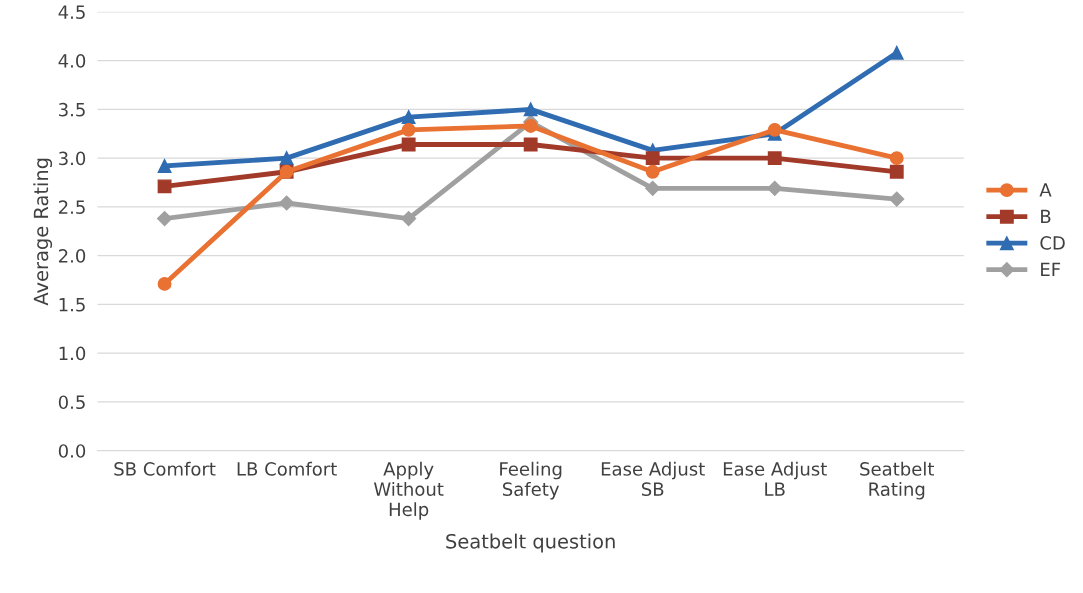 This screenshot has height=593, width=1083. Describe the element at coordinates (71, 12) in the screenshot. I see `y-tick-label: 4.5` at that location.